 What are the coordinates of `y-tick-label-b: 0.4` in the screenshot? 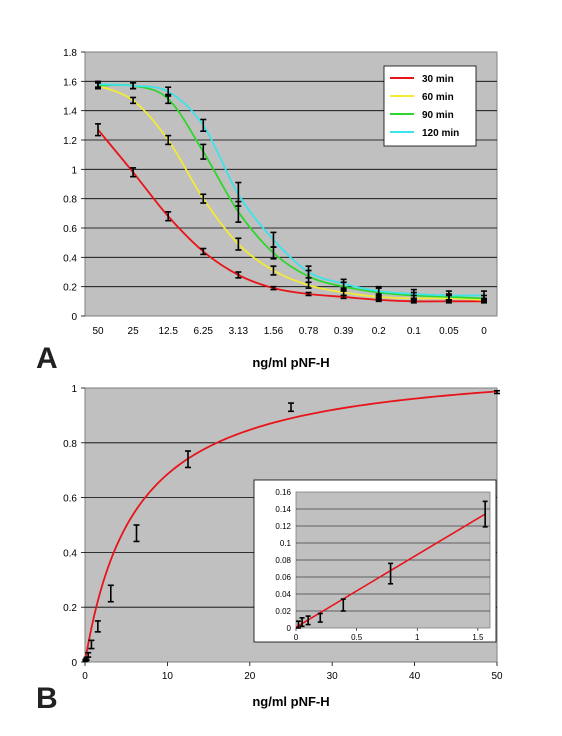 It's located at (70, 553).